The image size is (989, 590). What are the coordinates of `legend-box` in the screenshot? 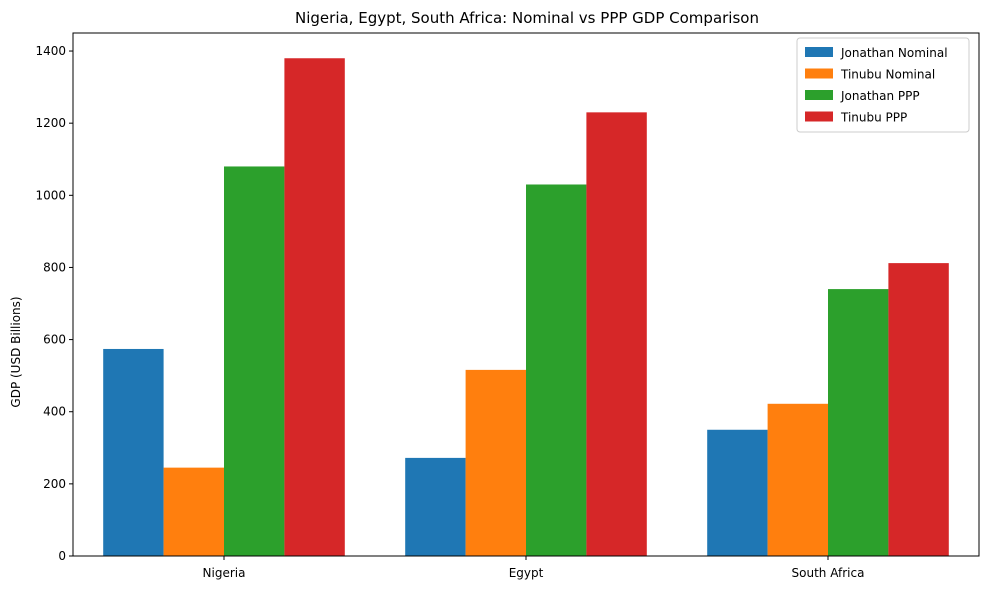 It's located at (883, 85).